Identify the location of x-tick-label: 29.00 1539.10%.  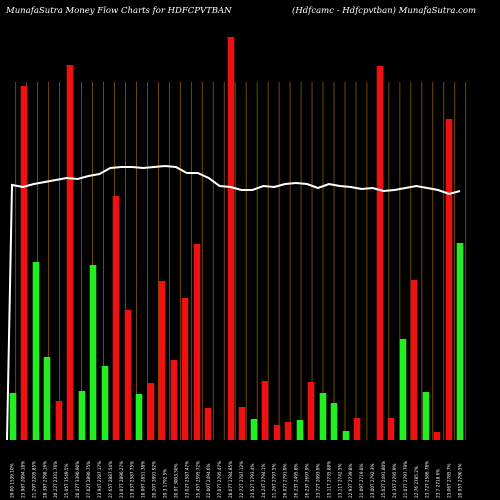
(12, 480).